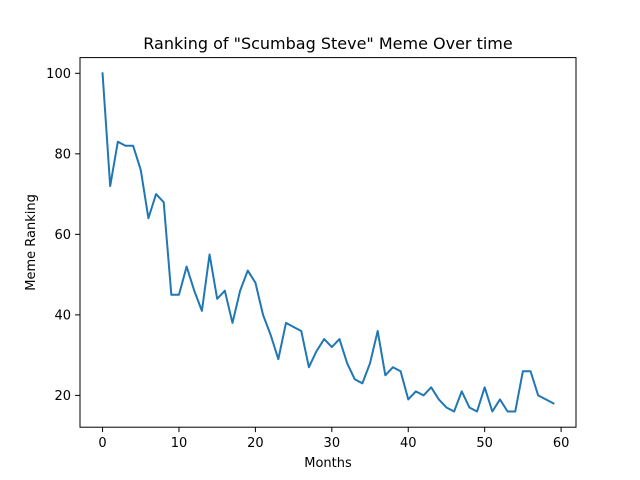 Image resolution: width=640 pixels, height=480 pixels. I want to click on x-axis: 0 10 20 30 40 50 60, so click(333, 439).